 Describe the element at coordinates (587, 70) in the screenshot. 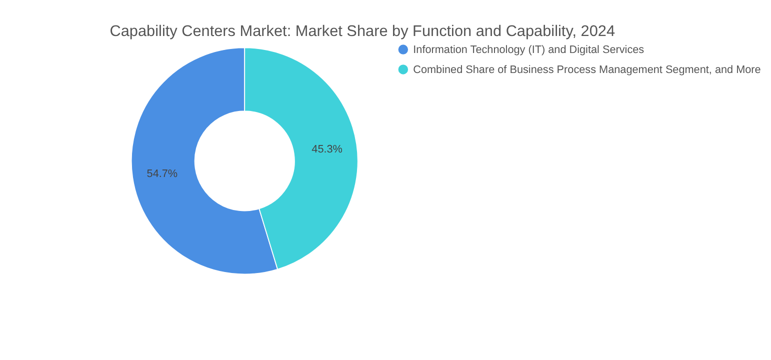

I see `legend-label: Combined Share of Business Process Management Segment, and More` at that location.